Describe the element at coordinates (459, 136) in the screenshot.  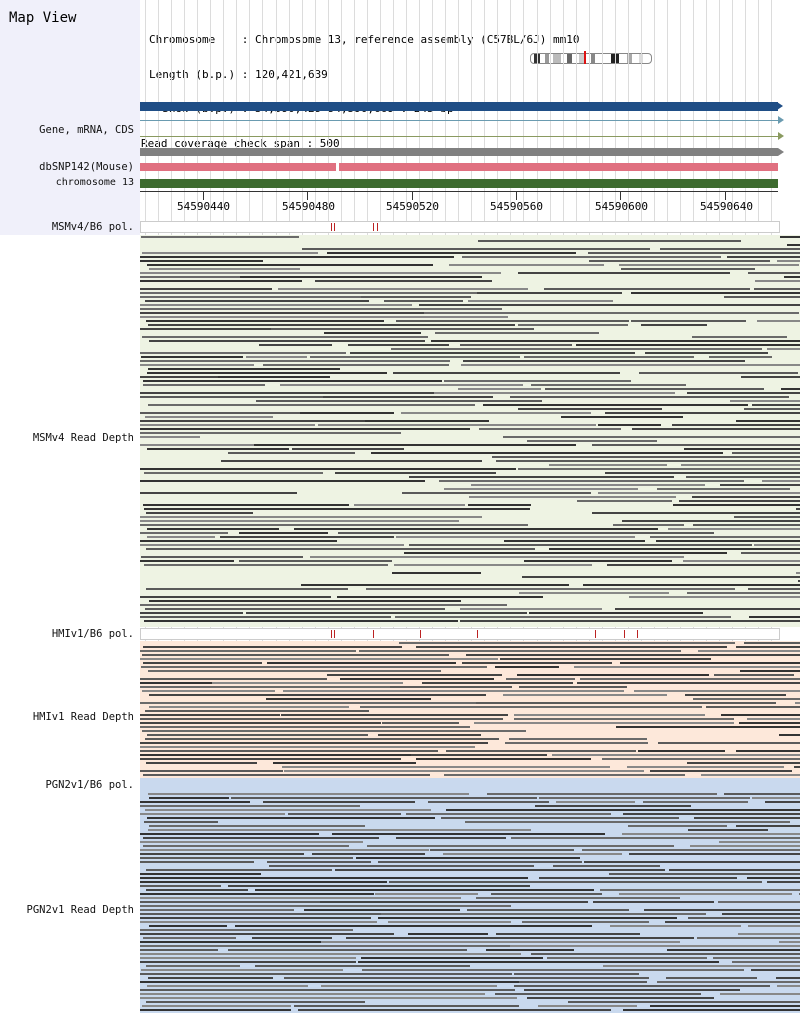
I see `cds-track-line` at that location.